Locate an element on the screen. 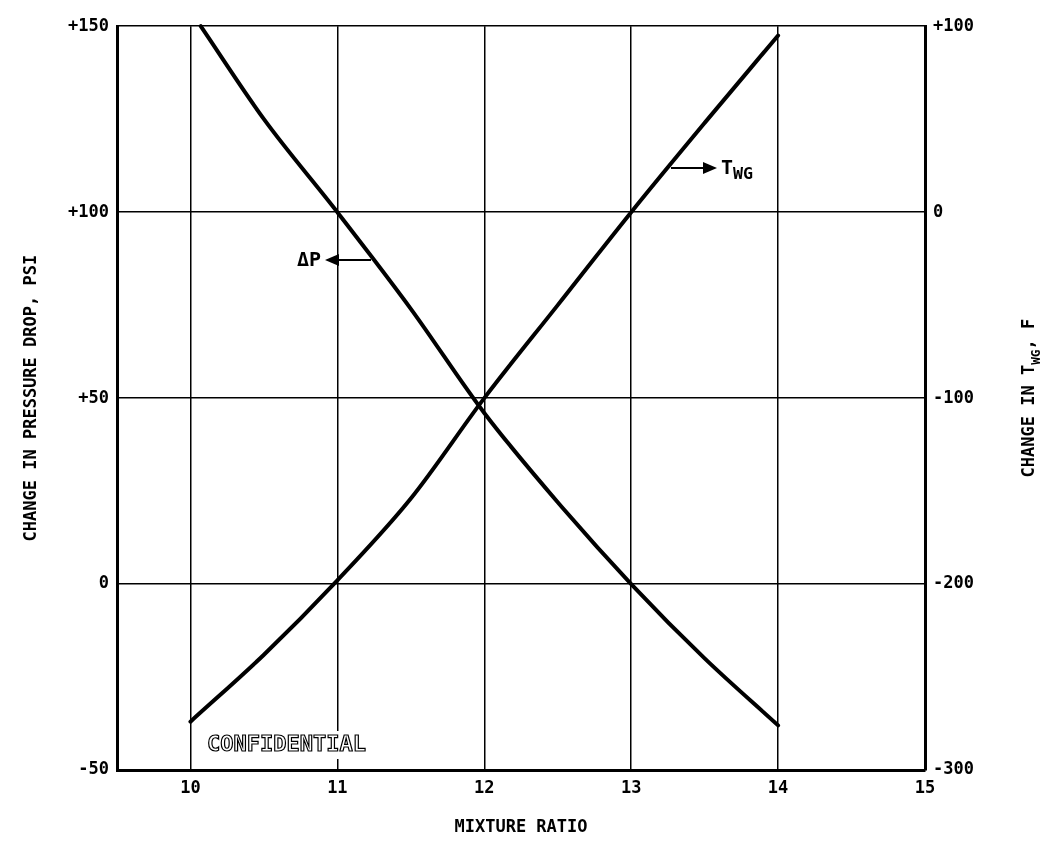 This screenshot has height=853, width=1062. x-tick-label: 12 is located at coordinates (484, 786).